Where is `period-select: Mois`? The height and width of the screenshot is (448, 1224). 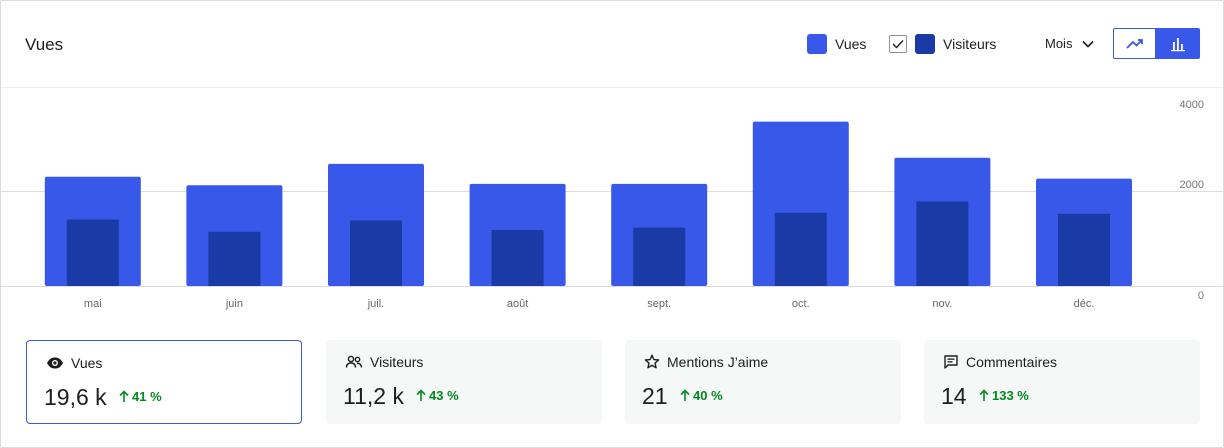 period-select: Mois is located at coordinates (1070, 43).